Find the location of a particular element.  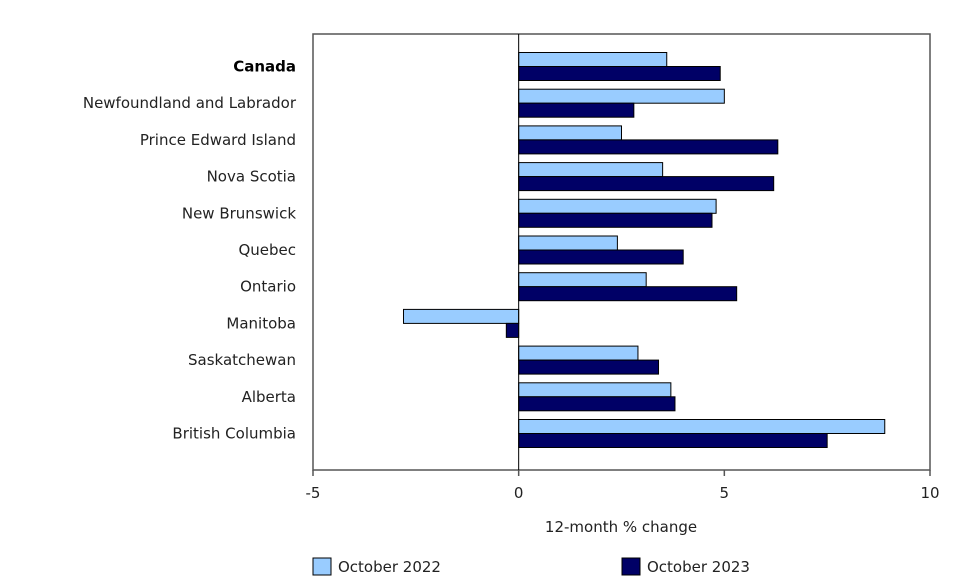

category-label: Canada is located at coordinates (264, 67).